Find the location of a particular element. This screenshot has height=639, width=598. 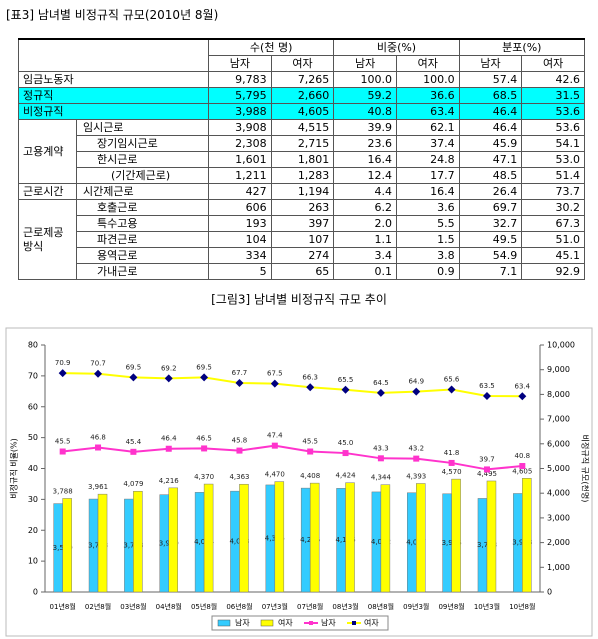

bar-value-label: 4,408 is located at coordinates (310, 476).